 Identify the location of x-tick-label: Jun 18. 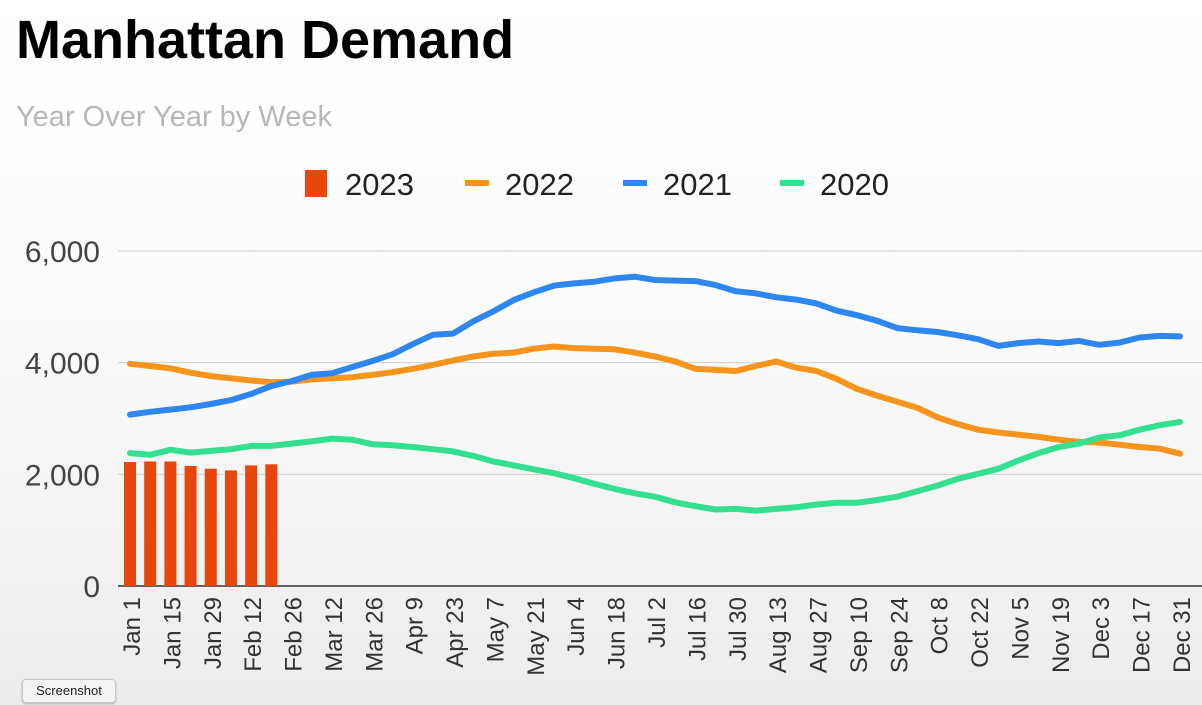
(617, 633).